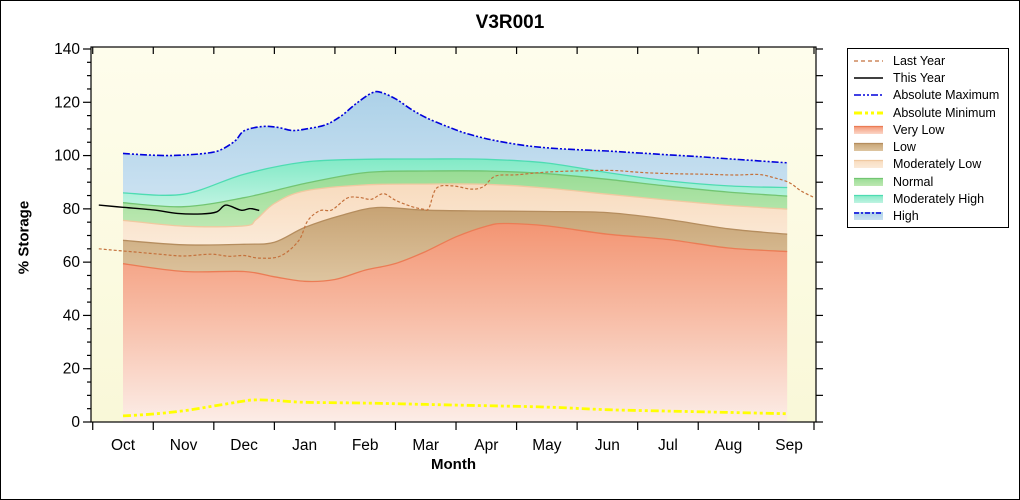 This screenshot has width=1020, height=500. What do you see at coordinates (868, 95) in the screenshot?
I see `legend-swatch-absolute-maximum` at bounding box center [868, 95].